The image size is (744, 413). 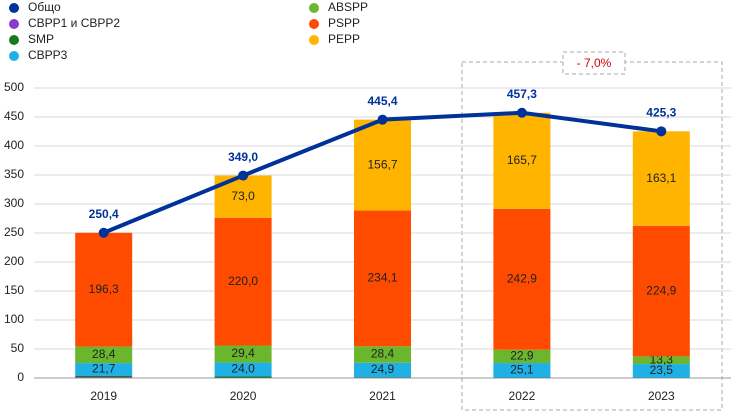 I want to click on legend-label: ABSPP, so click(x=348, y=7).